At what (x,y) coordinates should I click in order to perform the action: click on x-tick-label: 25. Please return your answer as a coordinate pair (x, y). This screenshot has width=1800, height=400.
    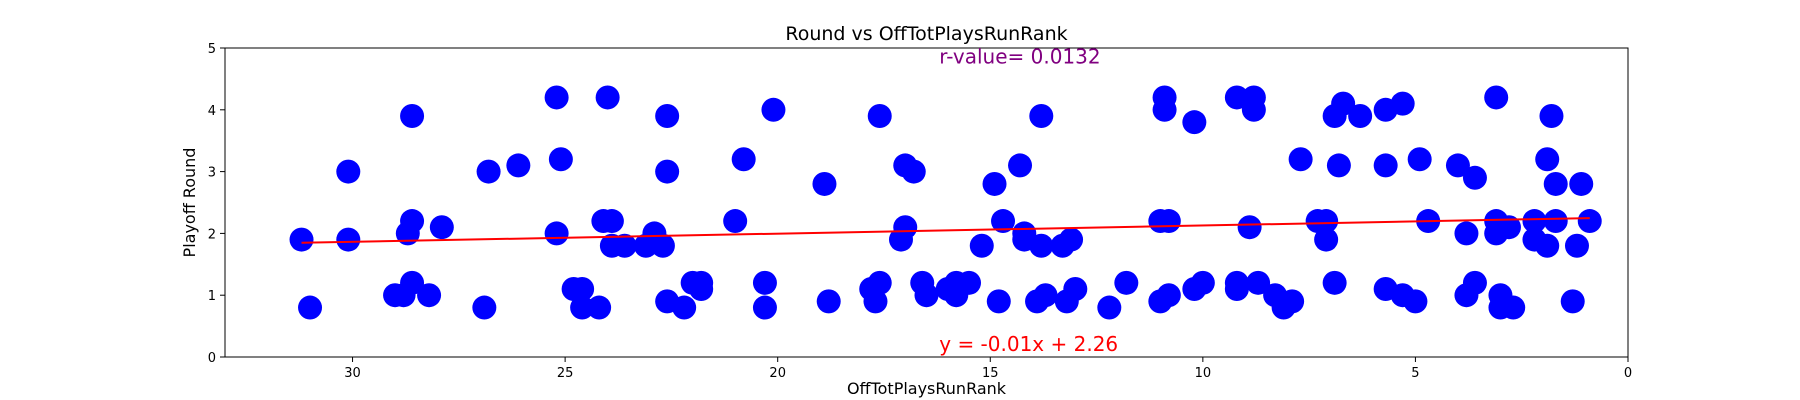
    Looking at the image, I should click on (565, 373).